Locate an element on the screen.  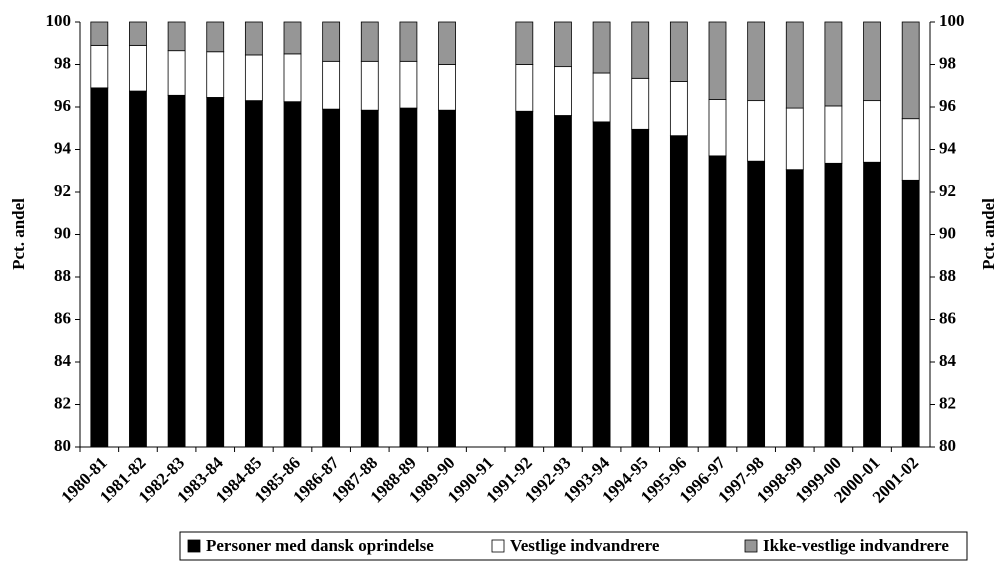
y-tick-label: 84 is located at coordinates (63, 360).